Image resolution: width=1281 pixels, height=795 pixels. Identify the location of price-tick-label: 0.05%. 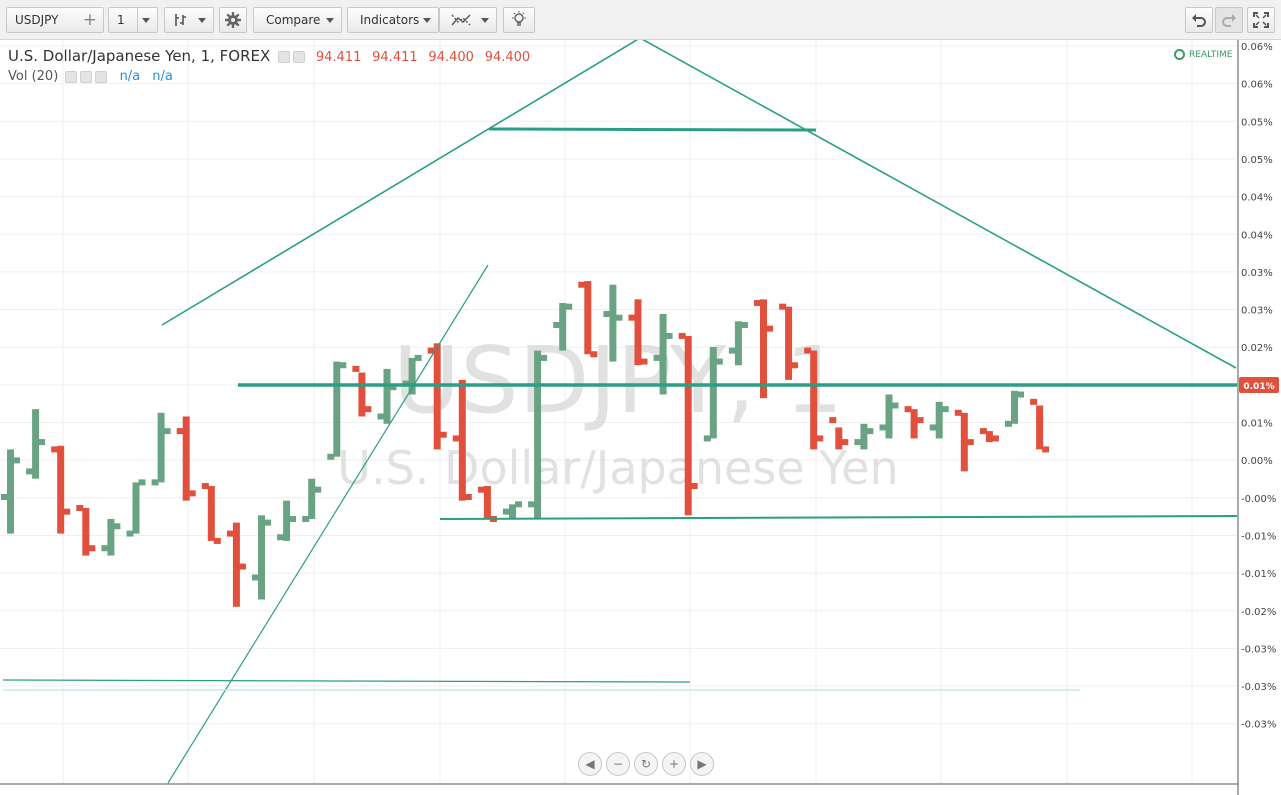
(1257, 160).